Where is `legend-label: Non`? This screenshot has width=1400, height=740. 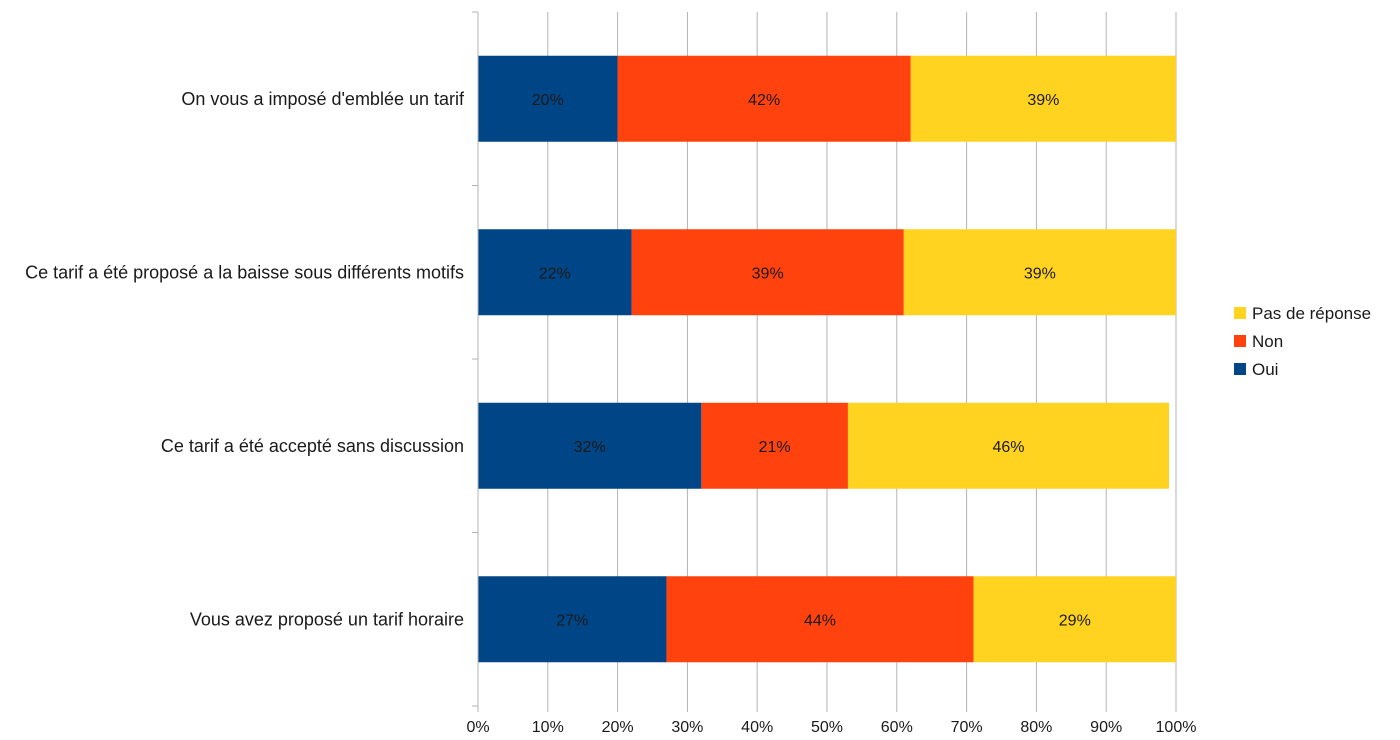
legend-label: Non is located at coordinates (1267, 341).